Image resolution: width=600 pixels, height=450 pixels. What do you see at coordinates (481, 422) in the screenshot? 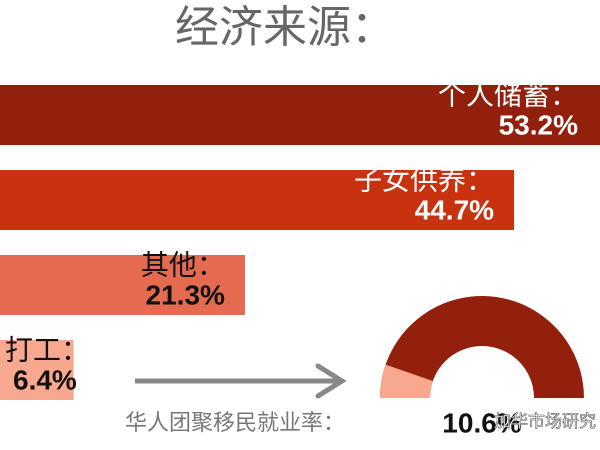
I see `gauge-value-label: 10.6%` at bounding box center [481, 422].